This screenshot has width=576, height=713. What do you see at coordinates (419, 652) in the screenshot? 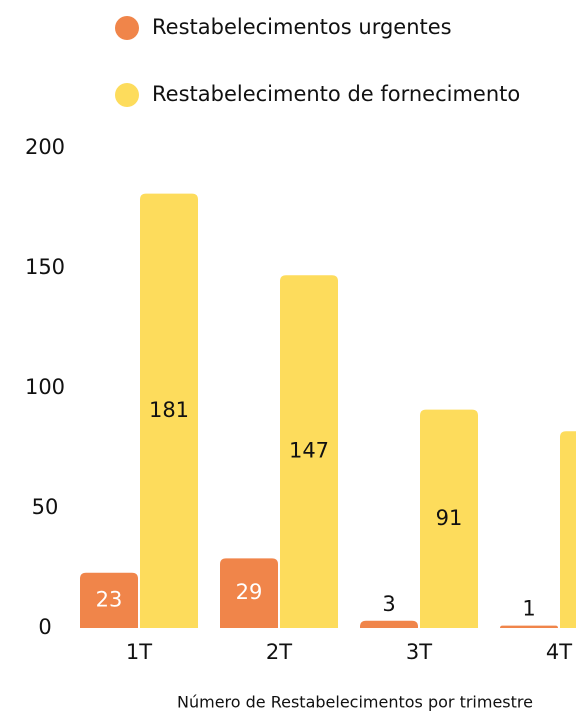
I see `x-tick-label: 3T` at bounding box center [419, 652].